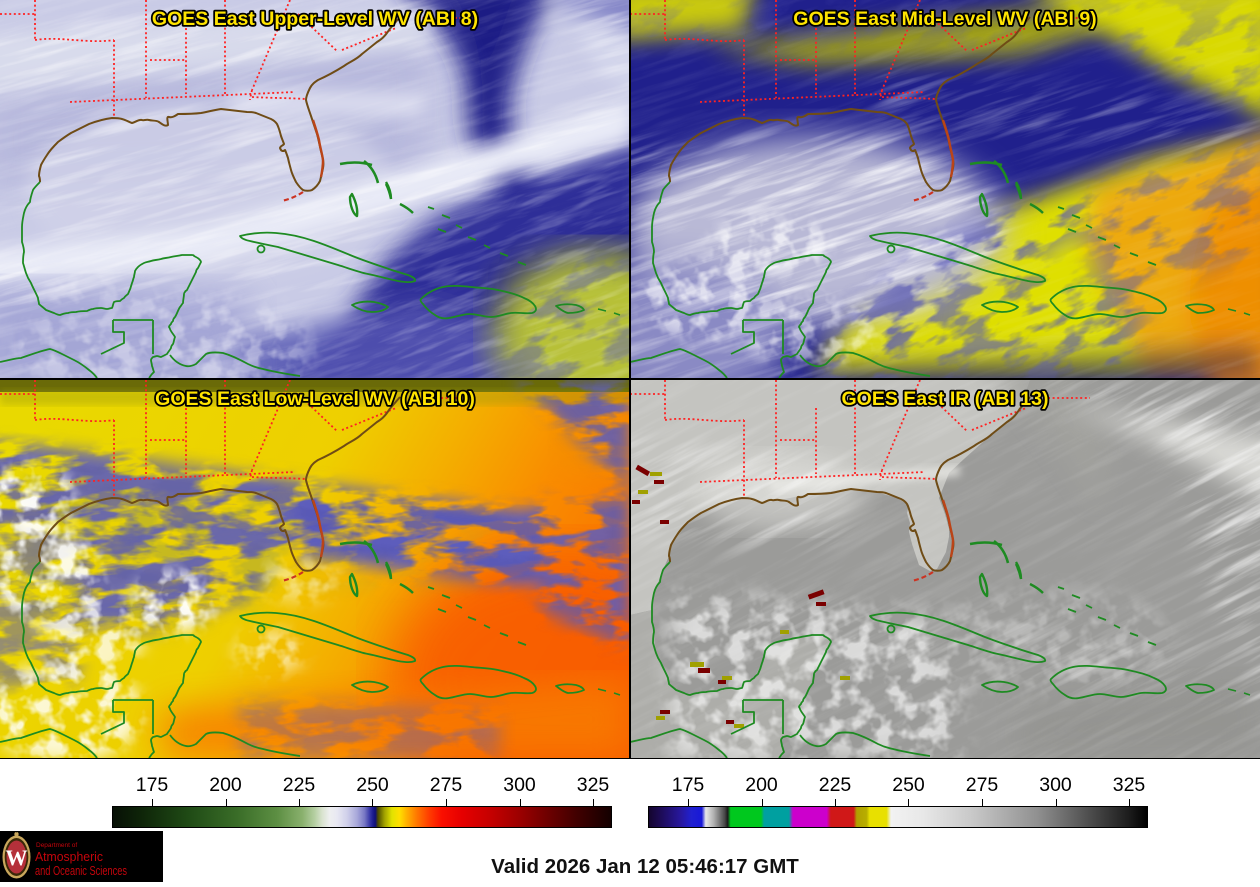 This screenshot has height=887, width=1260. I want to click on svg-text: W, so click(17, 857).